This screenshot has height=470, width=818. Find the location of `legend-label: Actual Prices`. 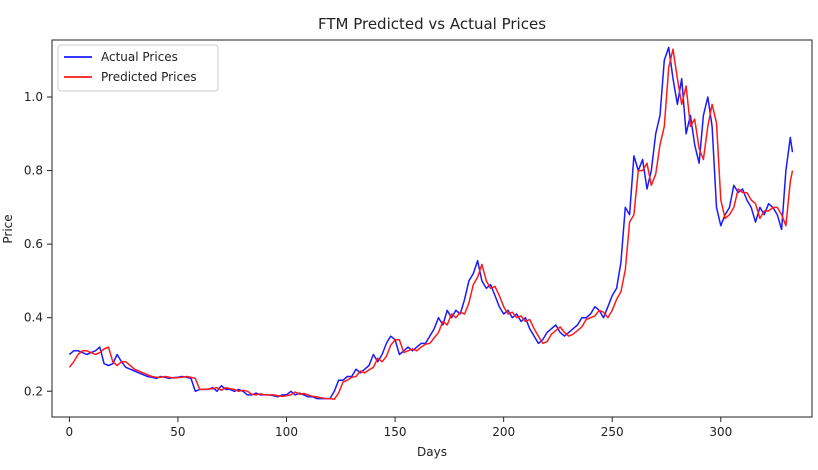

legend-label: Actual Prices is located at coordinates (139, 57).